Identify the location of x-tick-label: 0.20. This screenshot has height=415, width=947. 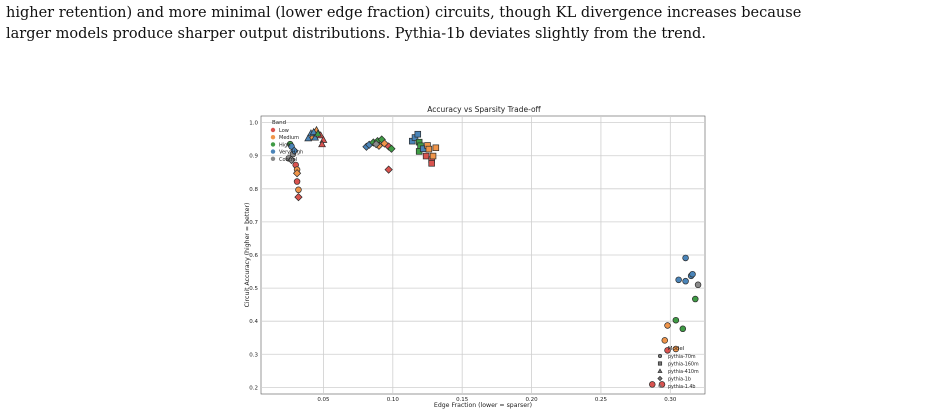
(531, 400).